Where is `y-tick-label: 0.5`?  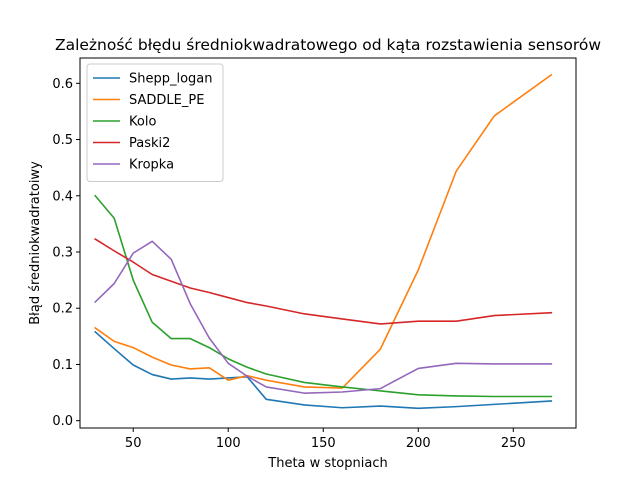 y-tick-label: 0.5 is located at coordinates (62, 140).